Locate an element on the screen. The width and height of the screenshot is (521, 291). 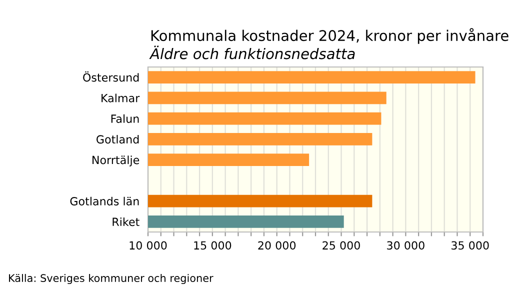
y-tick-label: Gotlands län is located at coordinates (104, 201).